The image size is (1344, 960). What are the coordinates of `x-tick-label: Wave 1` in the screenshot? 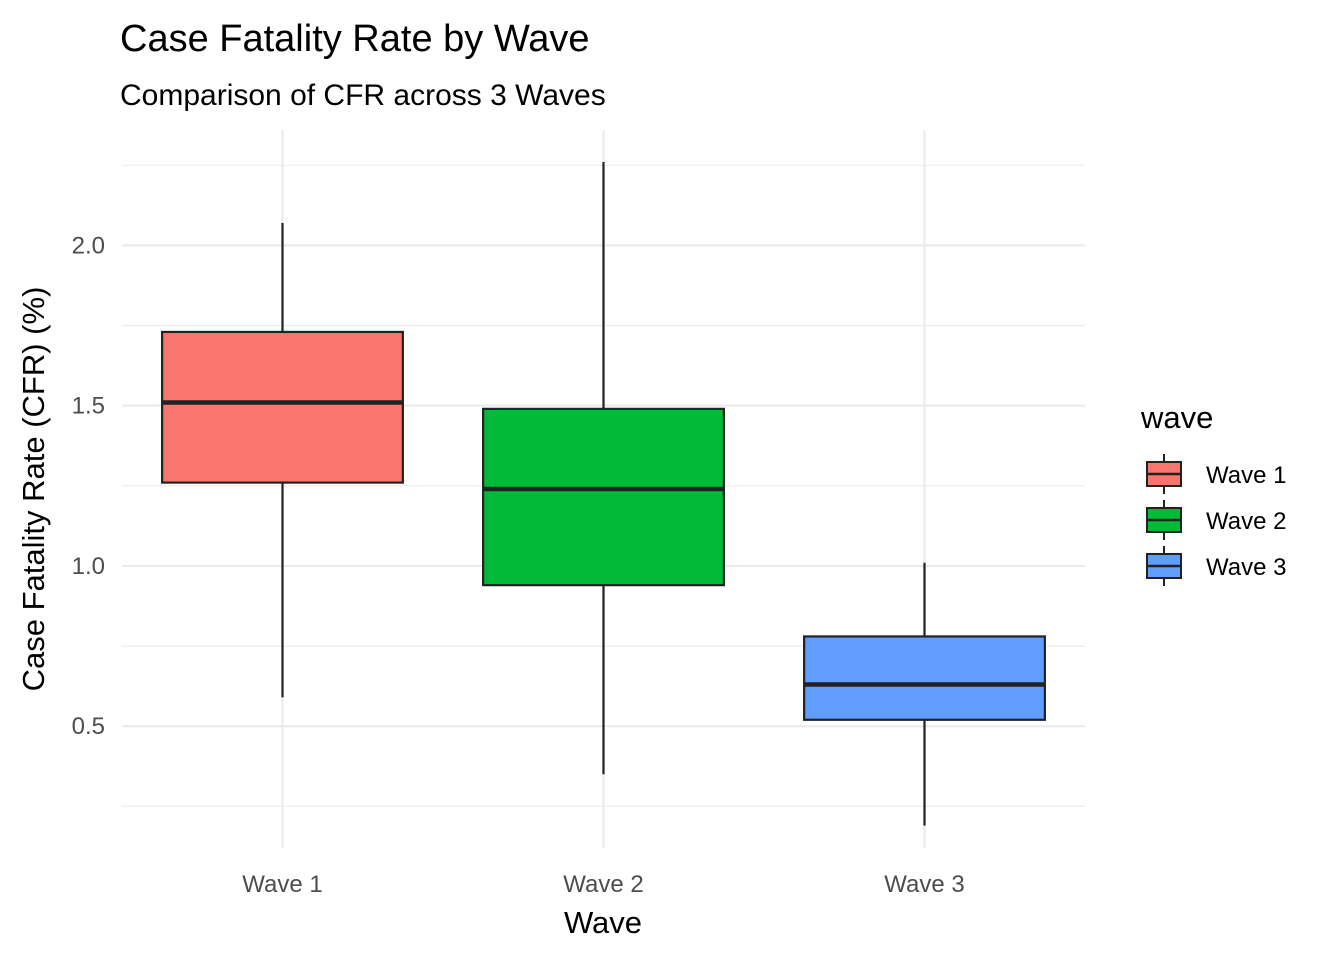 It's located at (282, 884).